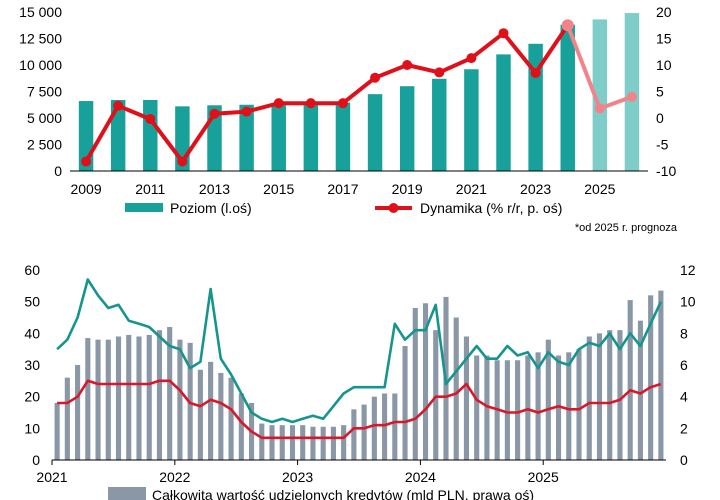 This screenshot has height=500, width=720. What do you see at coordinates (85, 189) in the screenshot?
I see `x-tick-label: 2009` at bounding box center [85, 189].